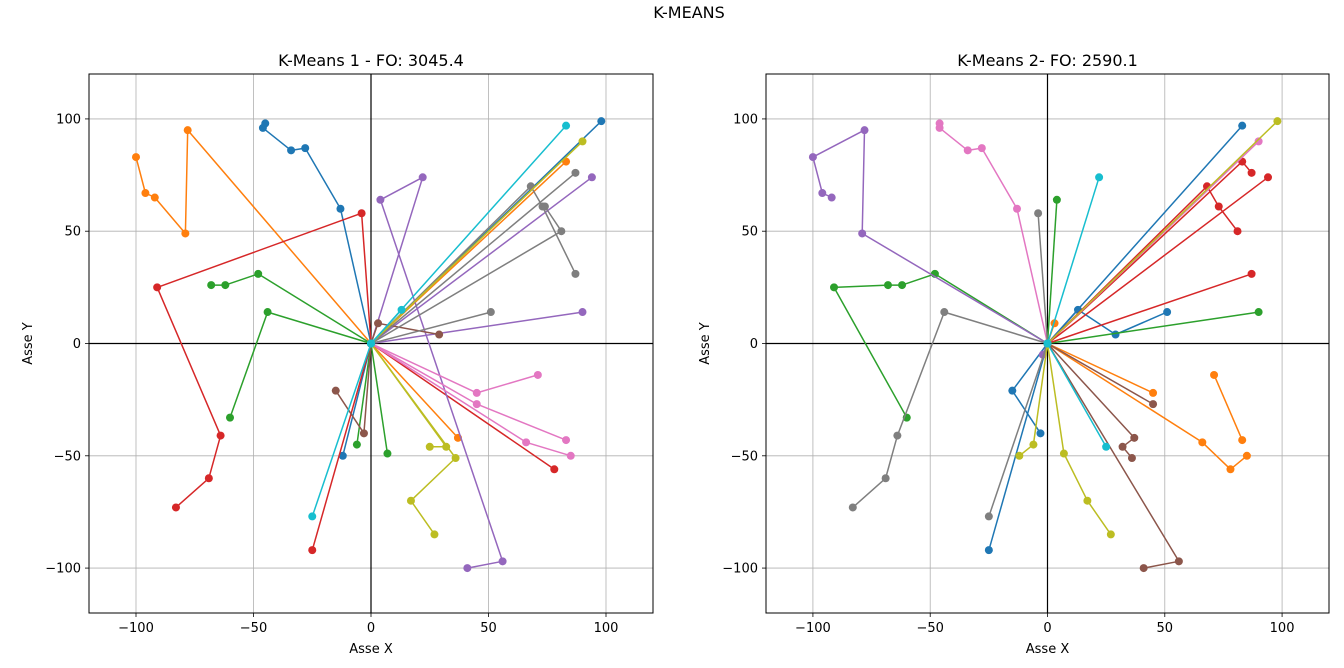 This screenshot has width=1344, height=668. Describe the element at coordinates (63, 569) in the screenshot. I see `y-tick-label: −100` at that location.